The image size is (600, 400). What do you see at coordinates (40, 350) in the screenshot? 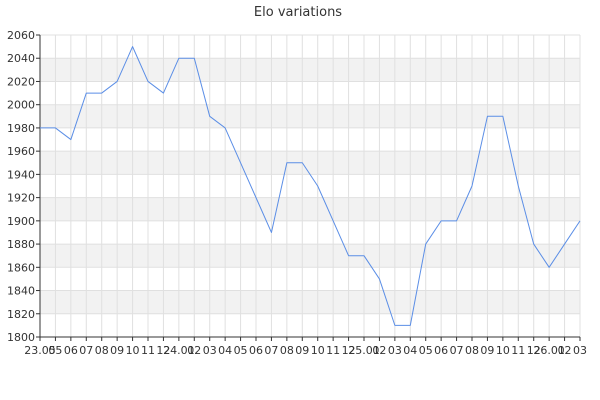
I see `x-tick-label: 23.05` at bounding box center [40, 350].